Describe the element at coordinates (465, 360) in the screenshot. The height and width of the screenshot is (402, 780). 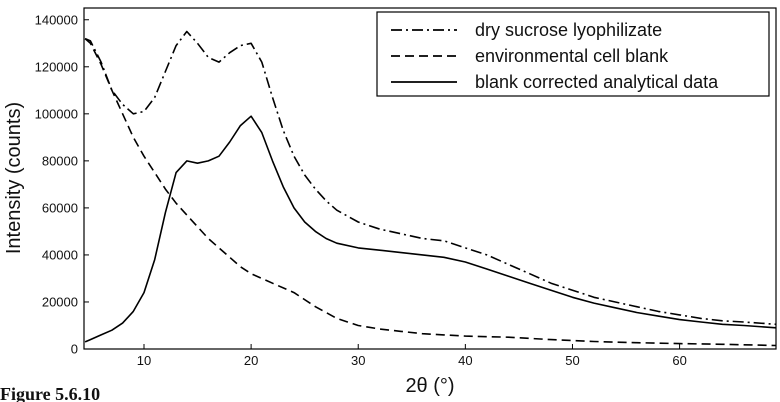
I see `x-tick-label: 40` at that location.